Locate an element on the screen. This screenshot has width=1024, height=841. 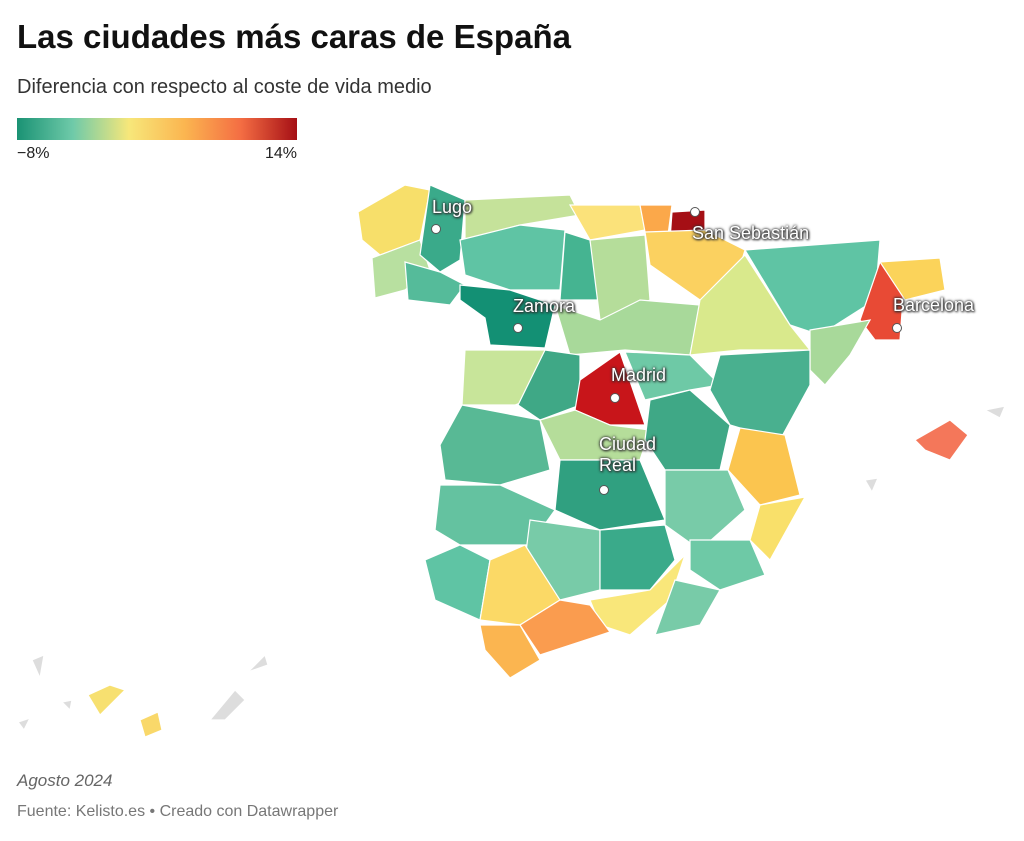
legend: −8% 14% is located at coordinates (157, 140).